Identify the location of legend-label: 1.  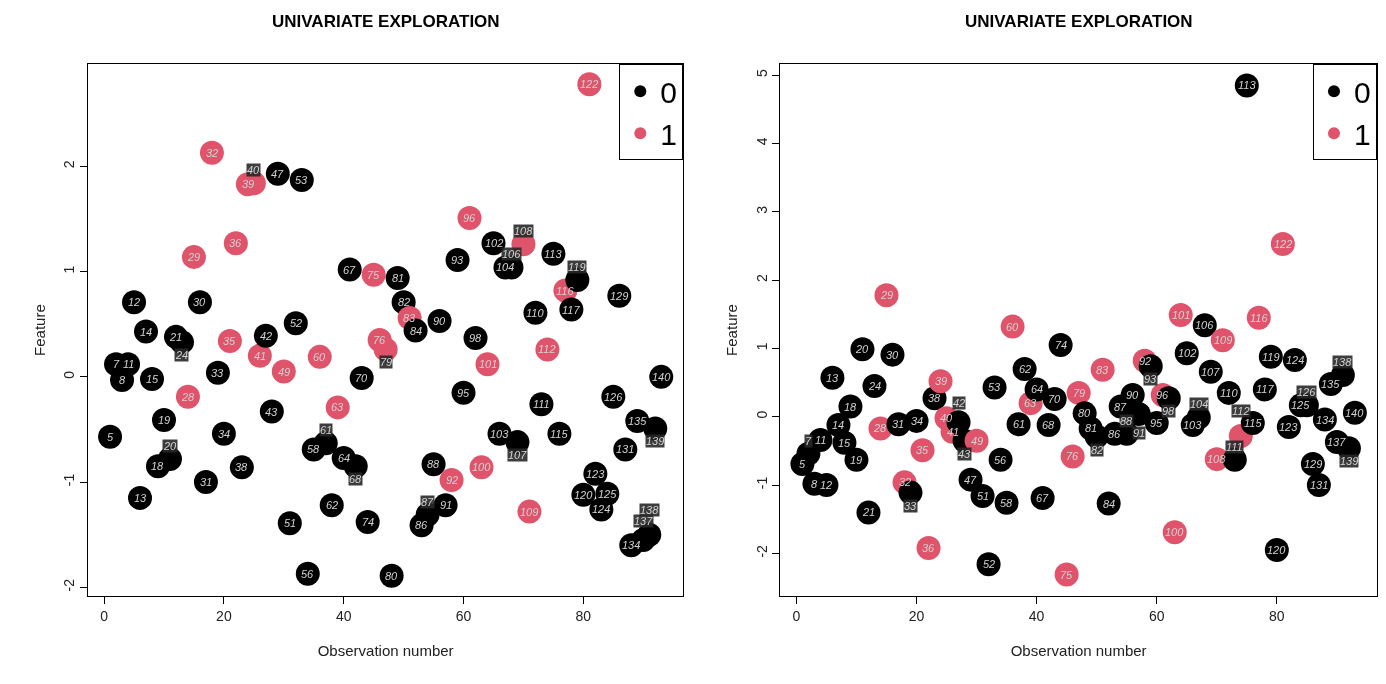
(668, 134).